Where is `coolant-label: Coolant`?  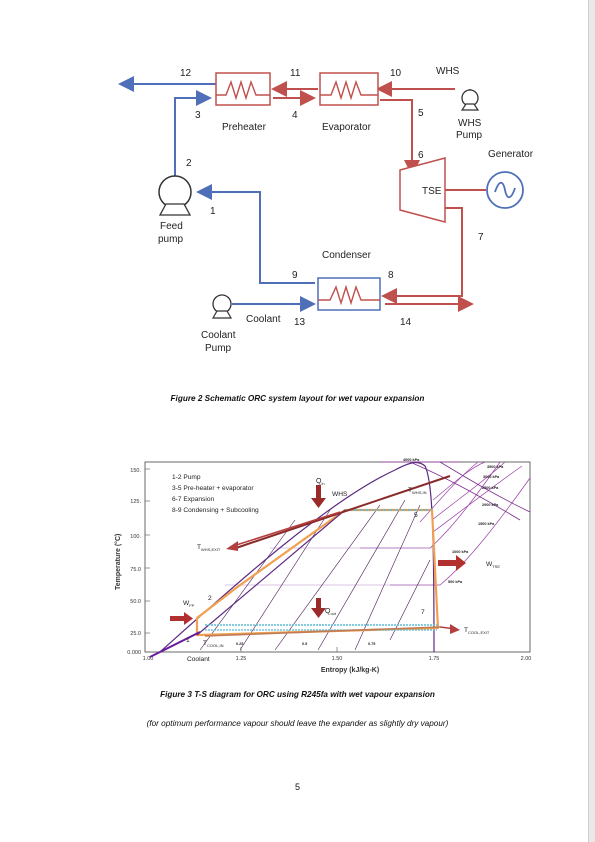
coolant-label: Coolant is located at coordinates (263, 319).